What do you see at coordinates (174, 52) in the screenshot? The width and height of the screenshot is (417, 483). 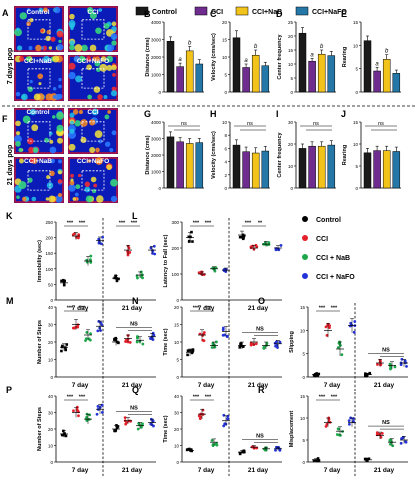 I see `chart-b: B 0 1000 2000 3000 4000 Distance (cms) a b` at bounding box center [174, 52].